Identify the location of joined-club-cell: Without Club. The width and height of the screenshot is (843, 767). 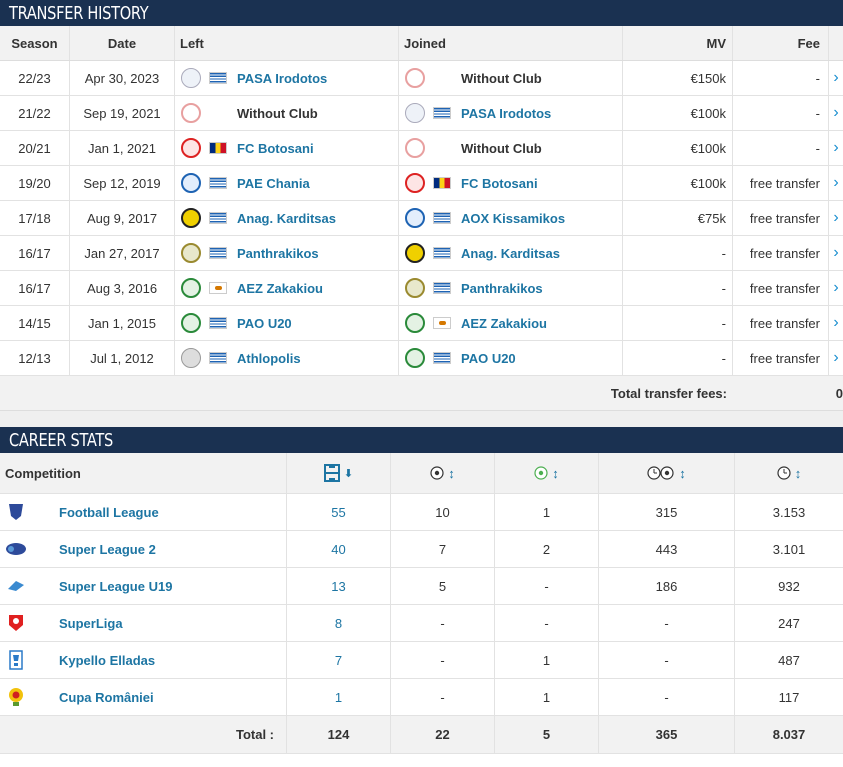
(511, 148).